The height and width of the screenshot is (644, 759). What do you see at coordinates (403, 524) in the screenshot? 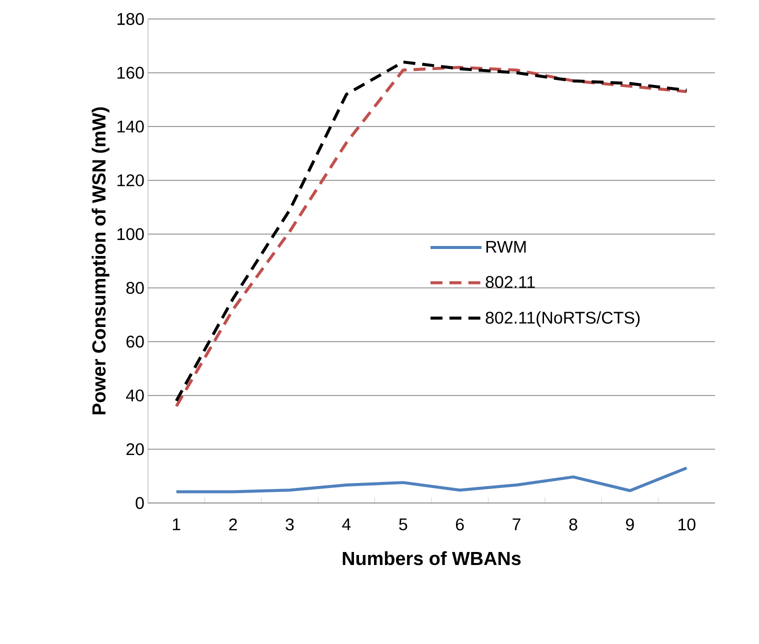
I see `x-tick-label: 5` at bounding box center [403, 524].